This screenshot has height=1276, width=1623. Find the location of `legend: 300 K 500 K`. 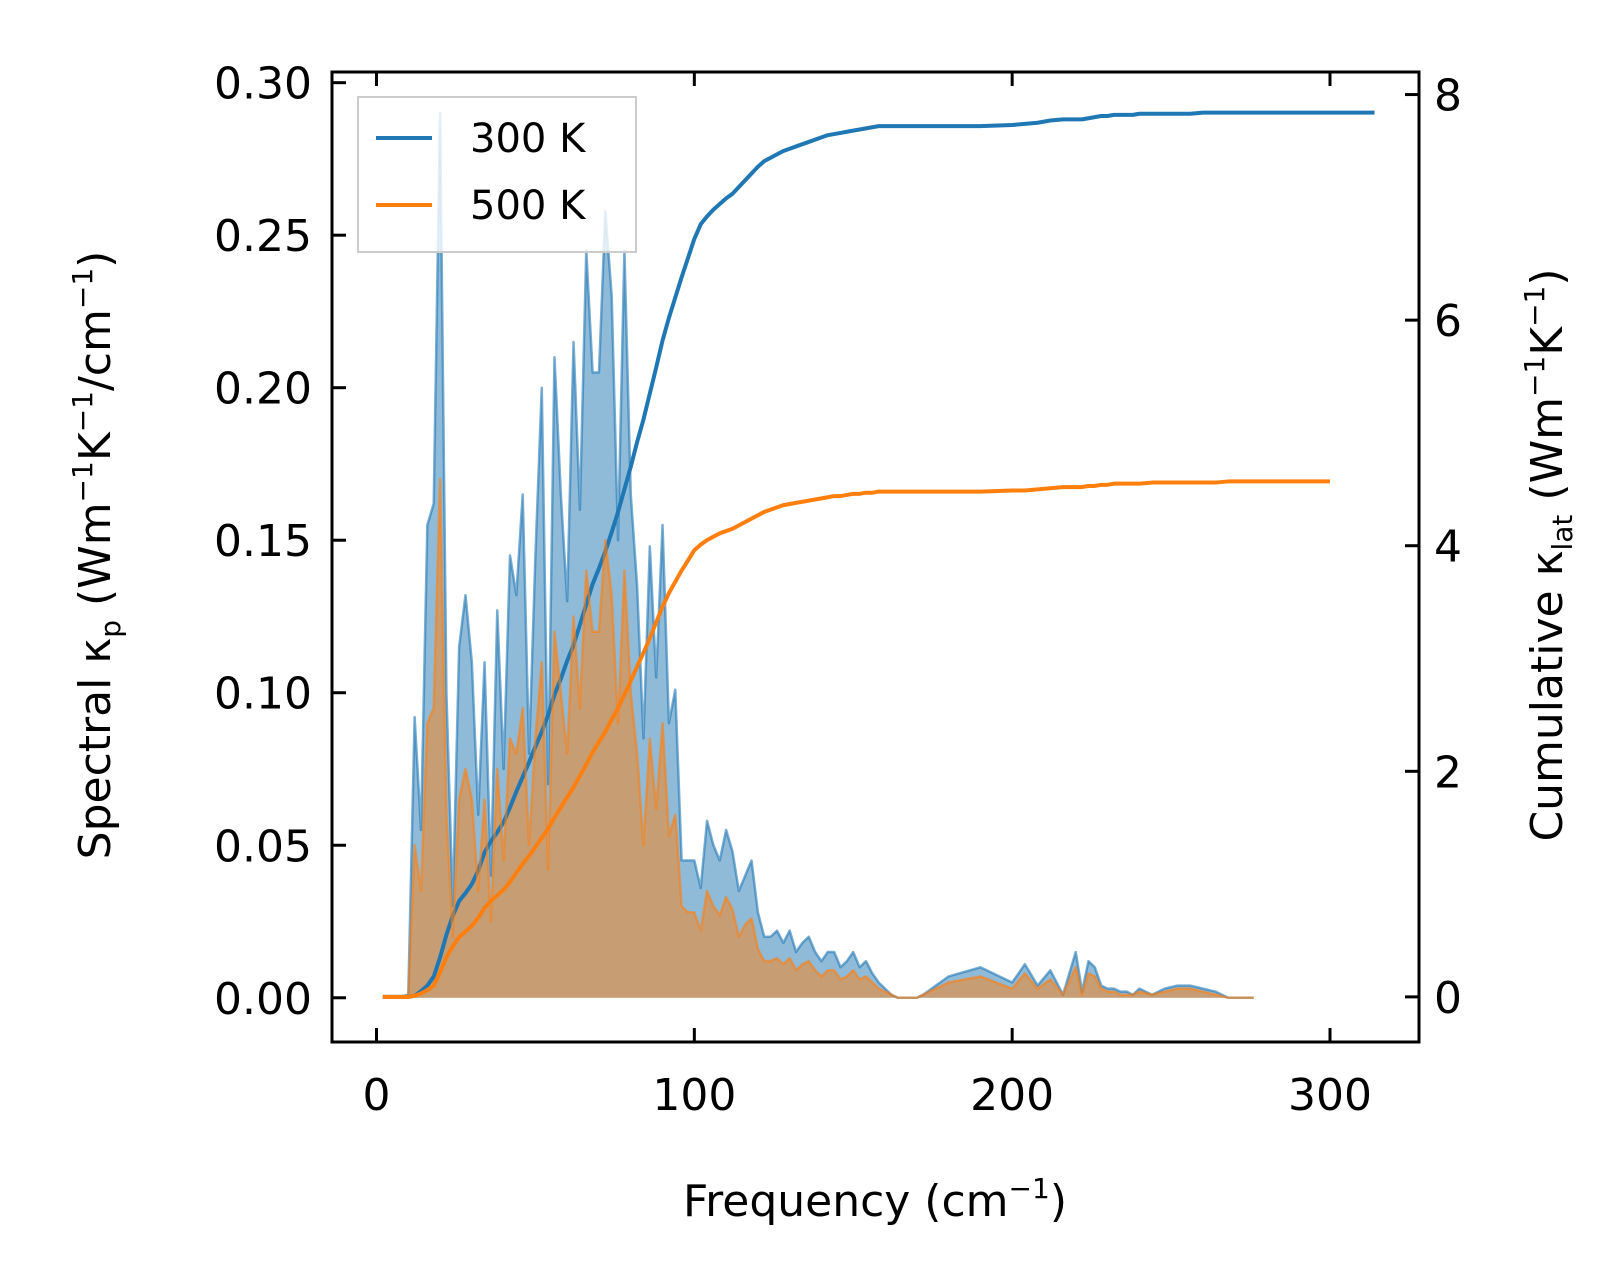

legend: 300 K 500 K is located at coordinates (497, 174).